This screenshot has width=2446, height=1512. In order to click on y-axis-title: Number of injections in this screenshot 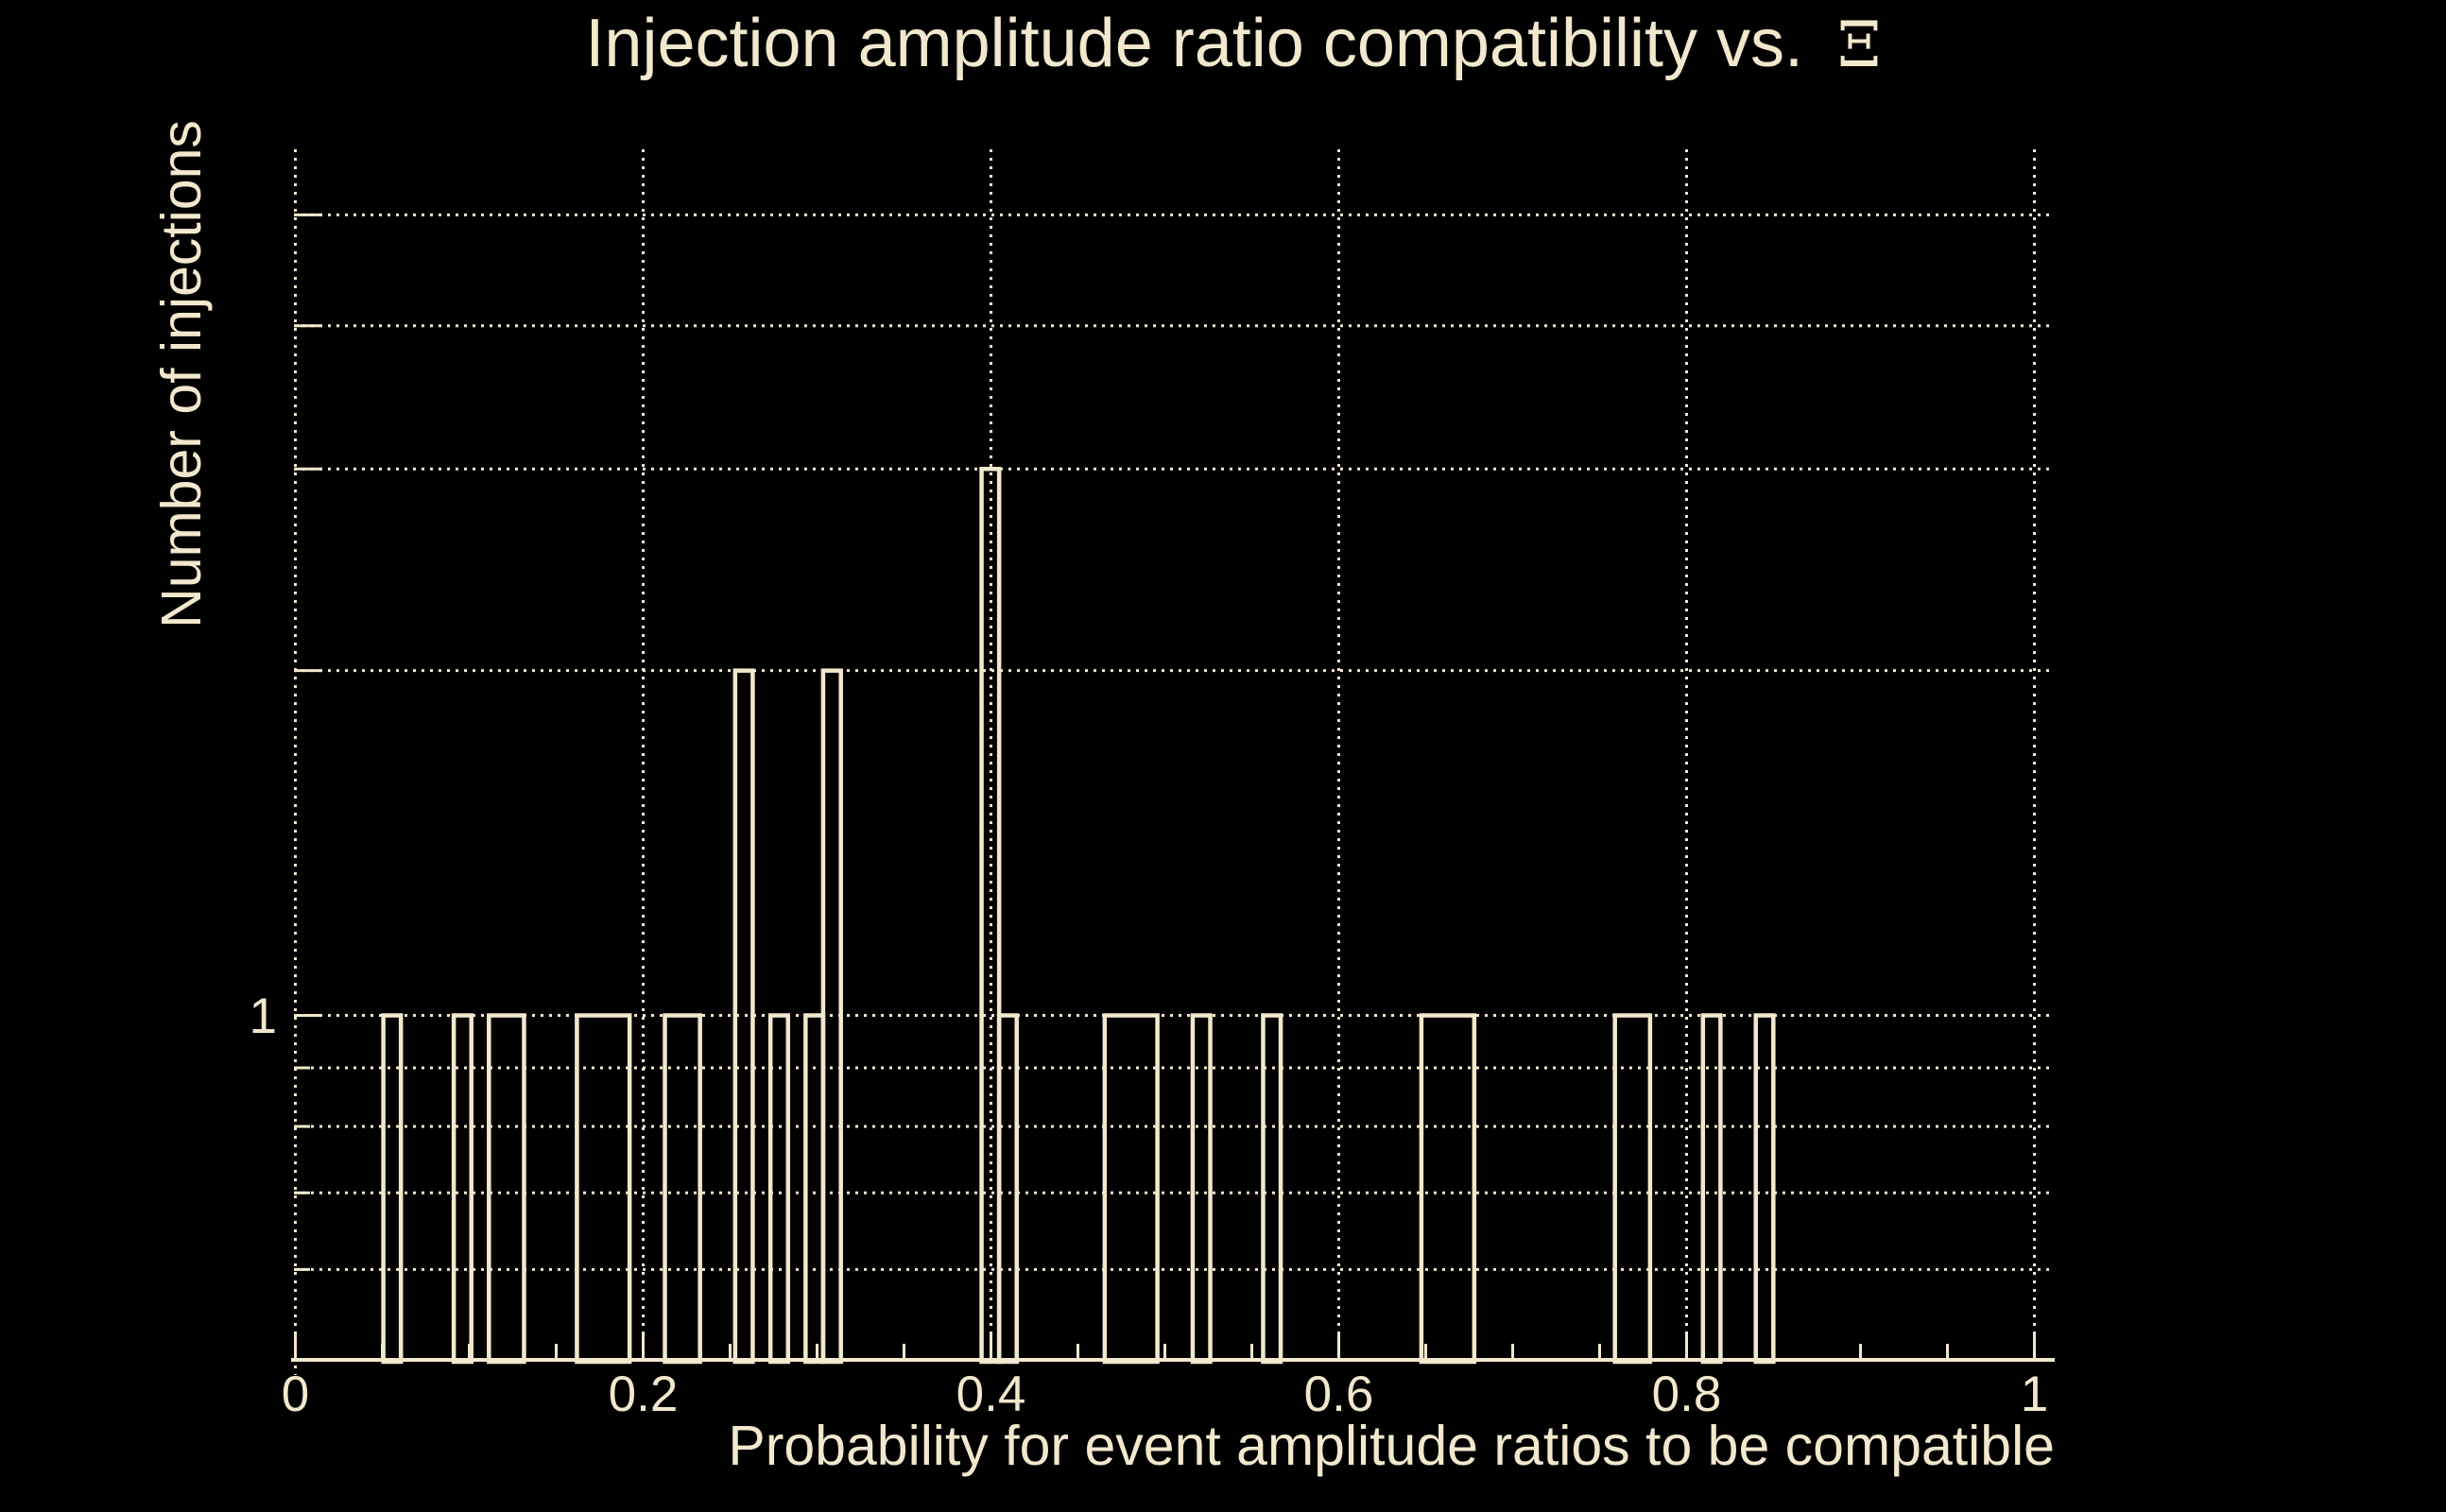, I will do `click(181, 374)`.